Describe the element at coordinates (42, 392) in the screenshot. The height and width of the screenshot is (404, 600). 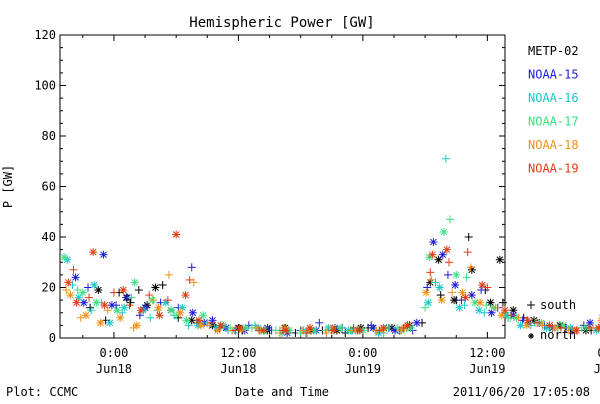
I see `footer-credit: Plot: CCMC` at that location.